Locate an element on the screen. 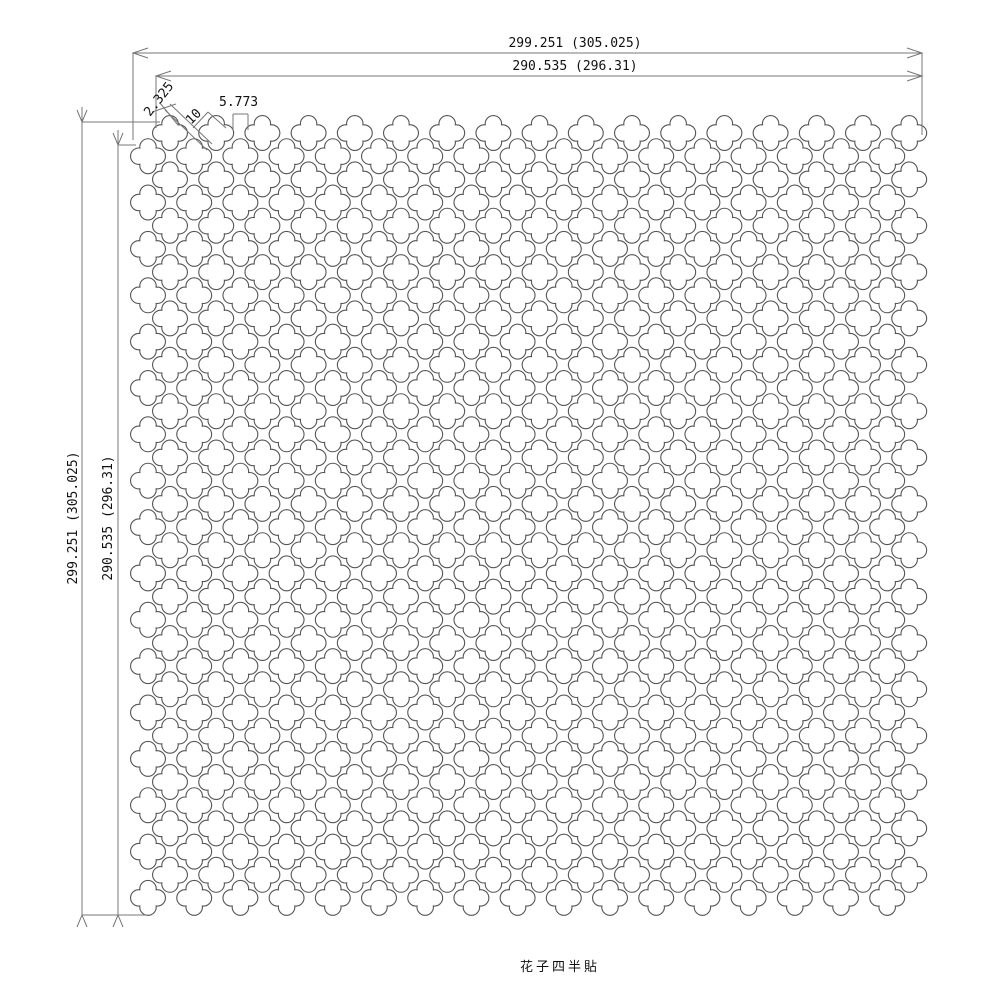 Image resolution: width=1000 pixels, height=1000 pixels. edge-offset-dimension: 2.325 is located at coordinates (160, 102).